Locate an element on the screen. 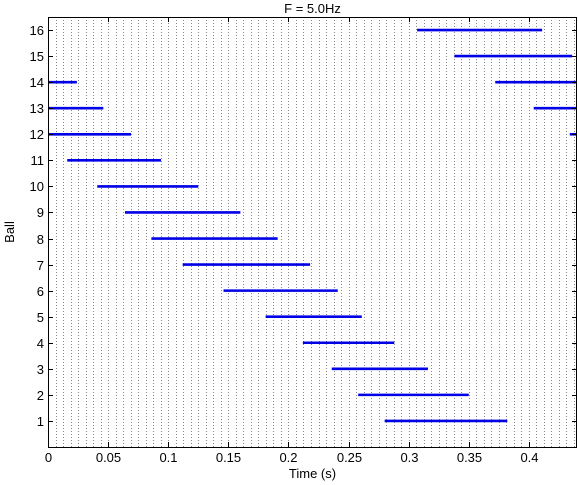  y-tick-label-11: 12 is located at coordinates (37, 134).